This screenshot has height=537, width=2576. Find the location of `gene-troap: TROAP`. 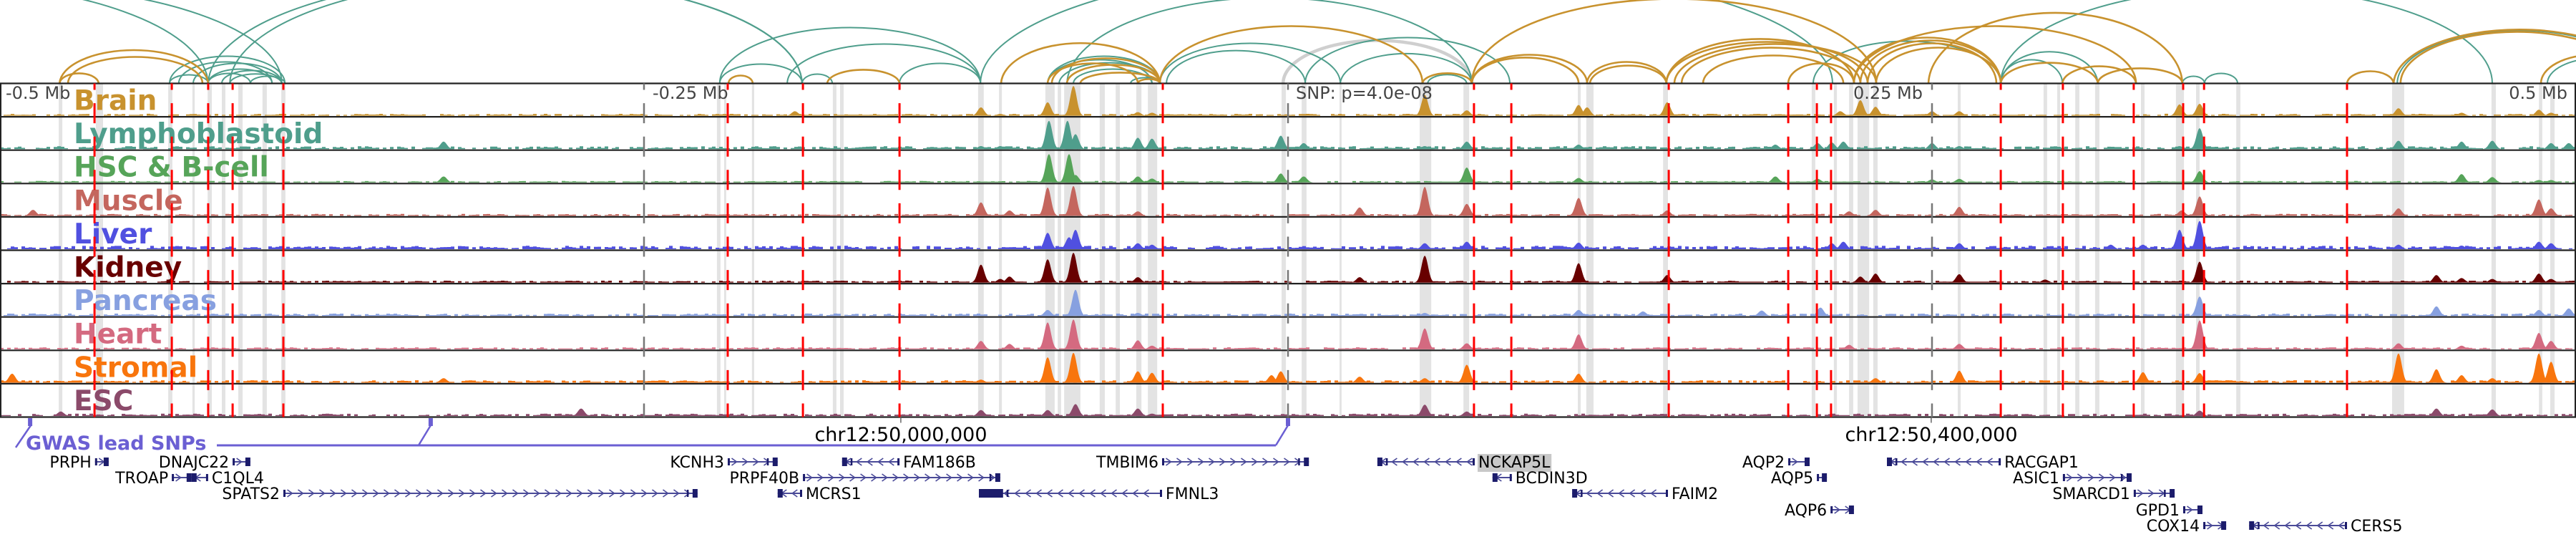

gene-troap: TROAP is located at coordinates (153, 479).